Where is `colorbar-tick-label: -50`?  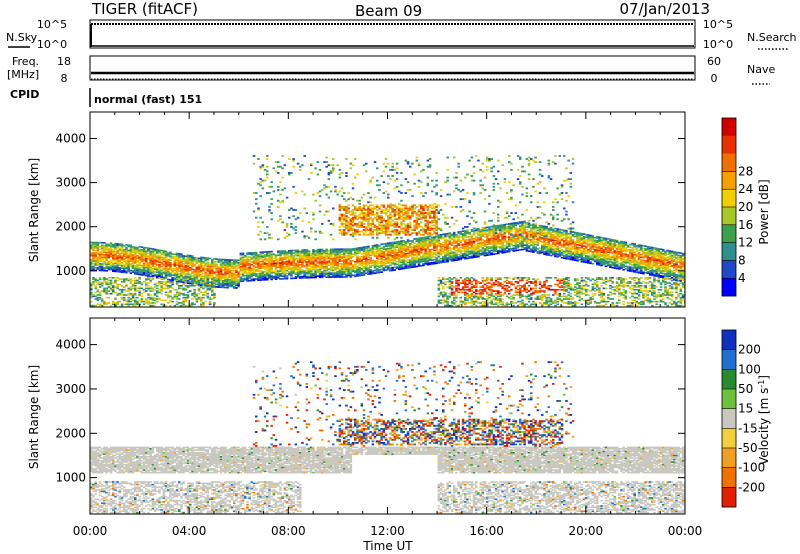 colorbar-tick-label: -50 is located at coordinates (748, 448).